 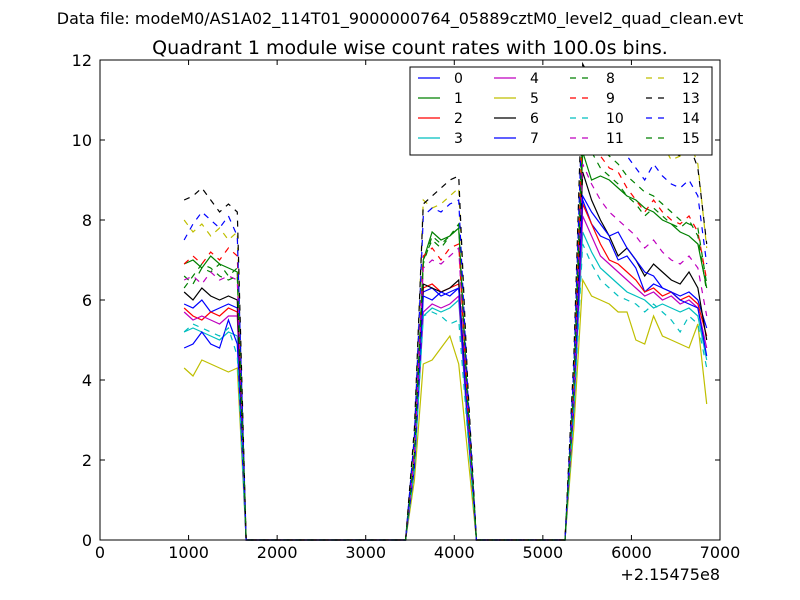 What do you see at coordinates (277, 552) in the screenshot?
I see `x-tick-label: 2000` at bounding box center [277, 552].